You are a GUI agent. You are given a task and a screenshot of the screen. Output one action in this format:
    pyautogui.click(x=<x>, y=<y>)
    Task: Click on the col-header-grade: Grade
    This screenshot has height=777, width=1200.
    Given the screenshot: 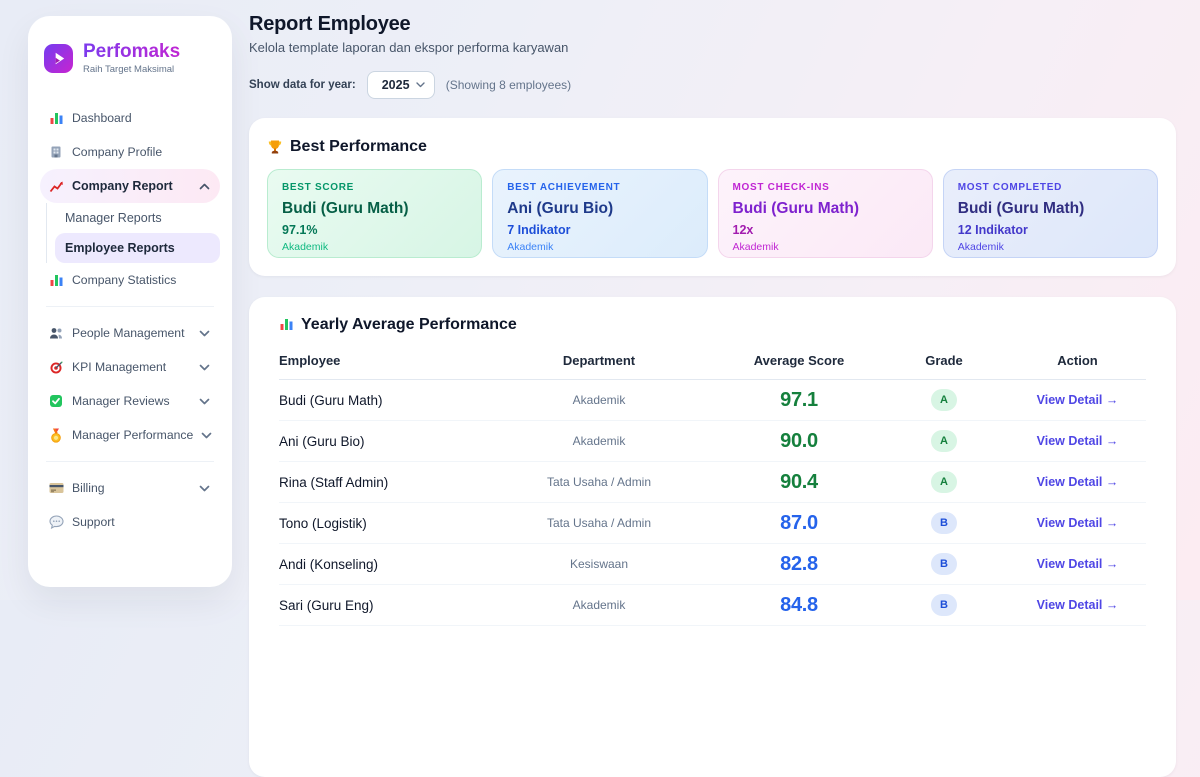 What is the action you would take?
    pyautogui.click(x=944, y=360)
    